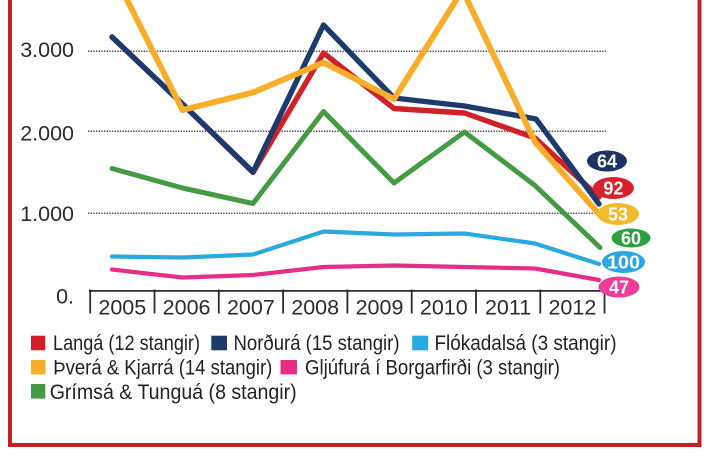 The image size is (713, 460). Describe the element at coordinates (47, 133) in the screenshot. I see `svg-text: 2.000` at that location.